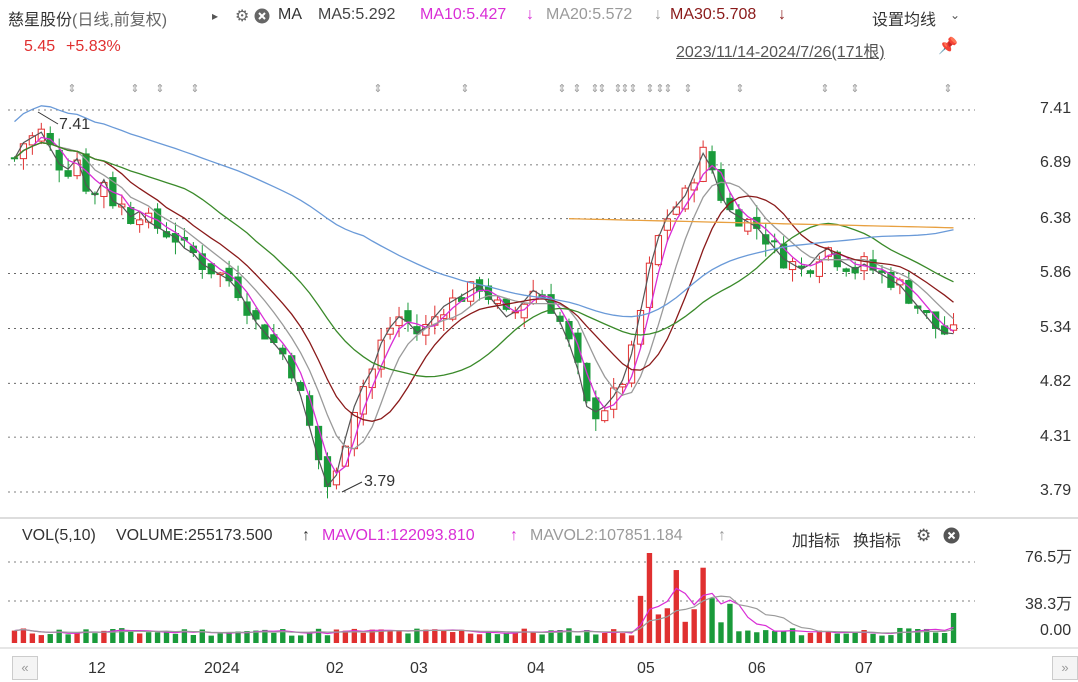 Image resolution: width=1078 pixels, height=682 pixels. Describe the element at coordinates (306, 535) in the screenshot. I see `volume-arrow: ↑` at that location.